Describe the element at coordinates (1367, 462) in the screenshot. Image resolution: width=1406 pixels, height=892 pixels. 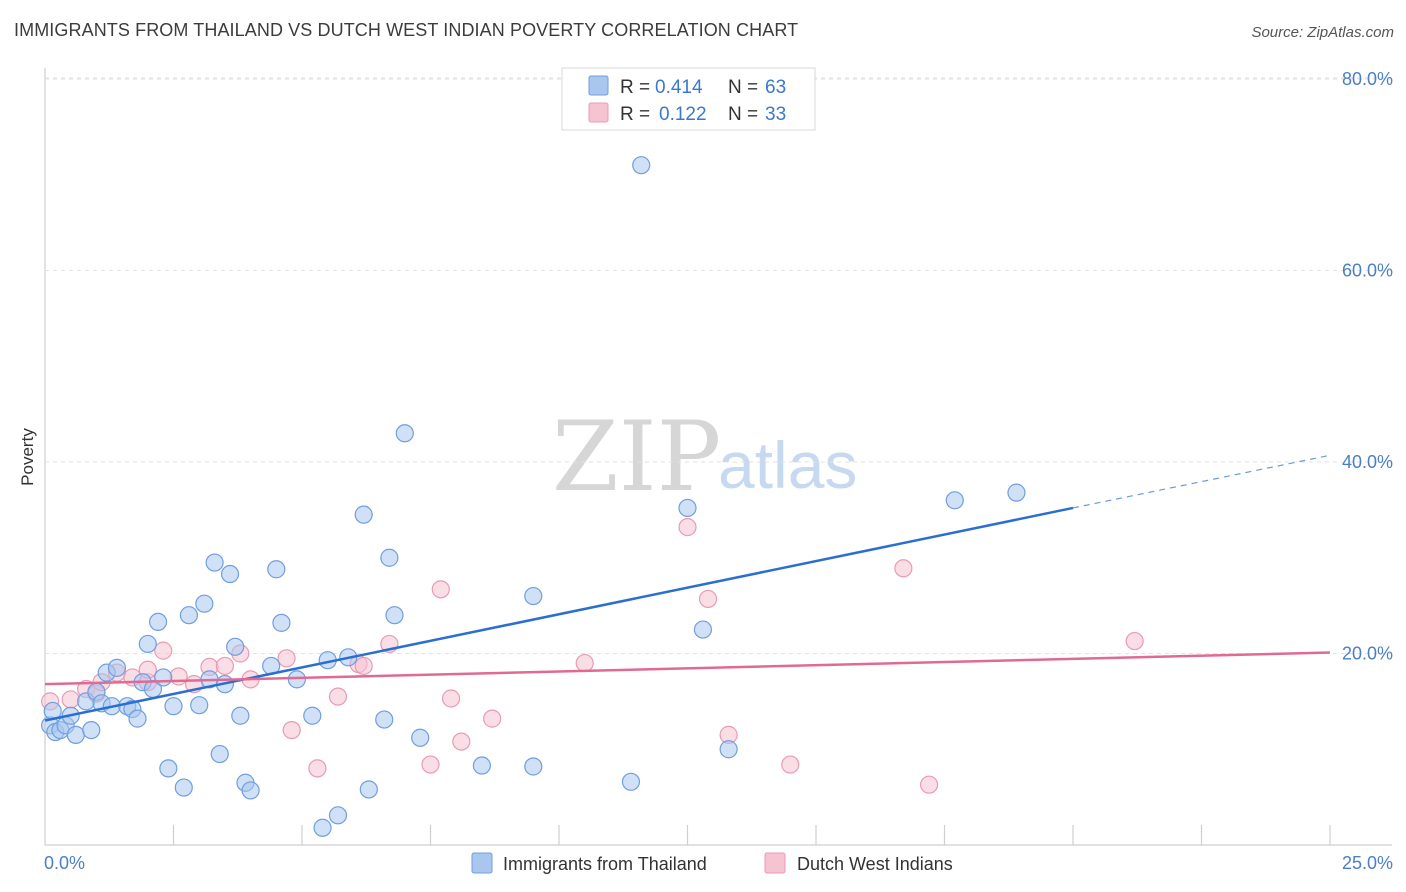
I see `y-tick-label-40: 40.0%` at that location.